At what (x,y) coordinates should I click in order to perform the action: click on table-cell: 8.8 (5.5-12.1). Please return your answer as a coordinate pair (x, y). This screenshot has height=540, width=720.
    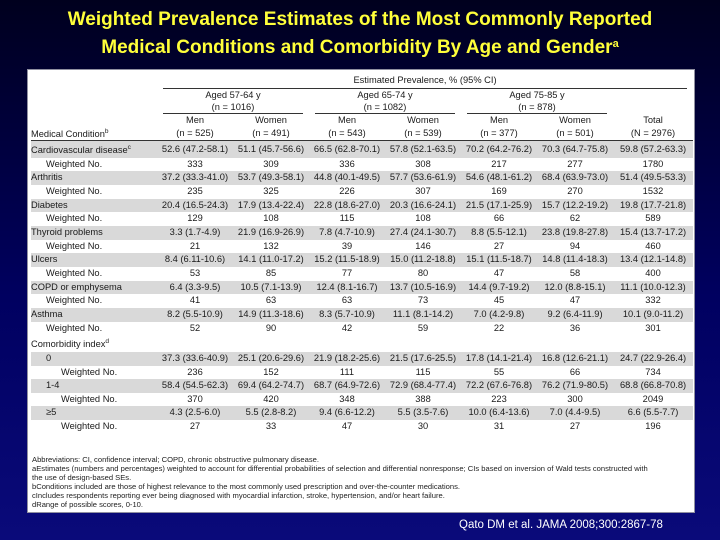
    Looking at the image, I should click on (499, 232).